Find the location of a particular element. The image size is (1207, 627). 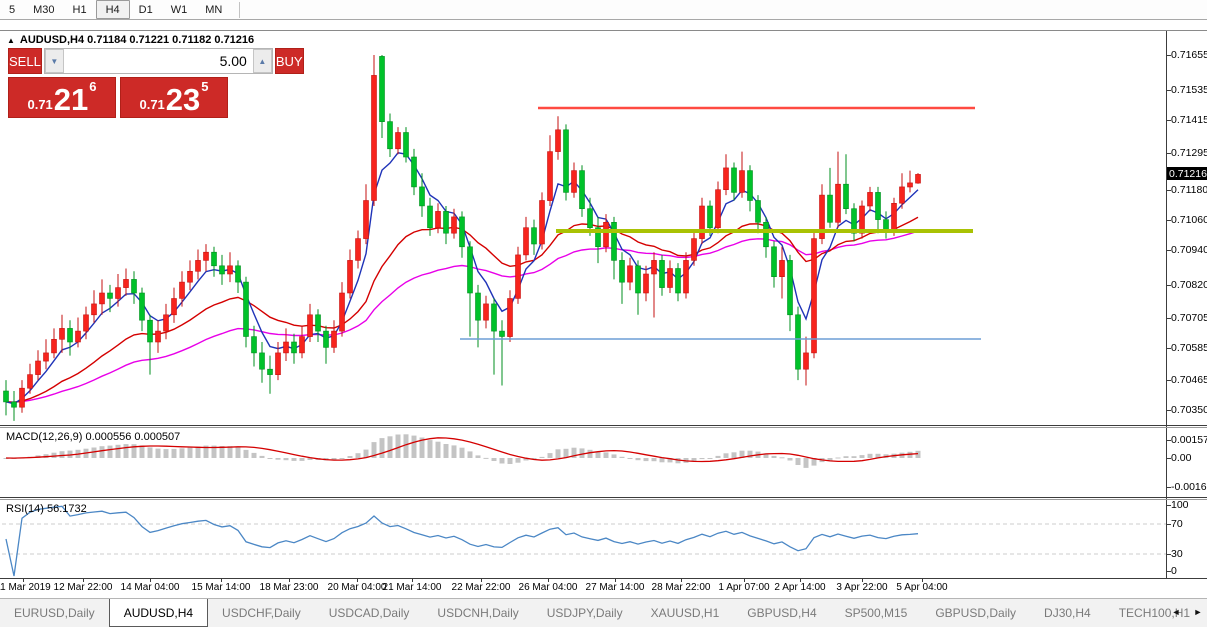

sell-price-pip: 6 is located at coordinates (93, 86).